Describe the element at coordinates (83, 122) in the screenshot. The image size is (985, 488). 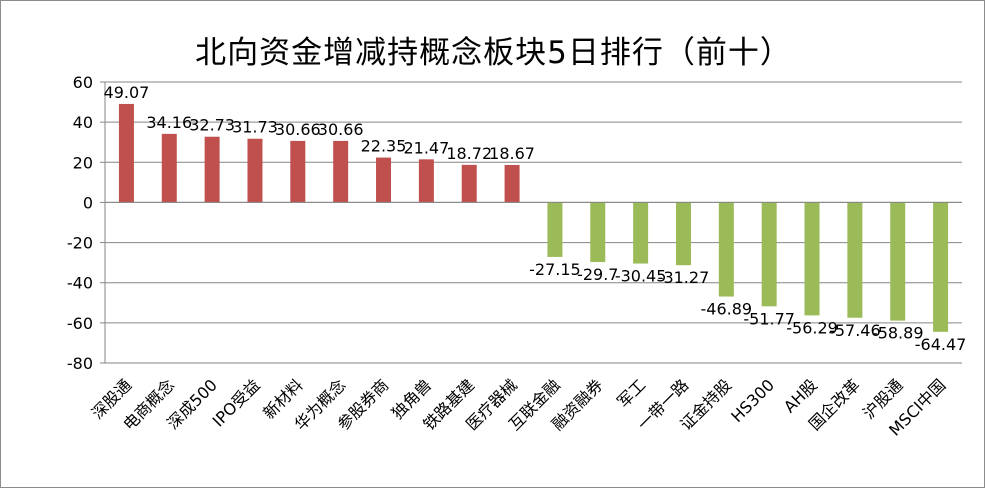
I see `y-tick-label: 40` at that location.